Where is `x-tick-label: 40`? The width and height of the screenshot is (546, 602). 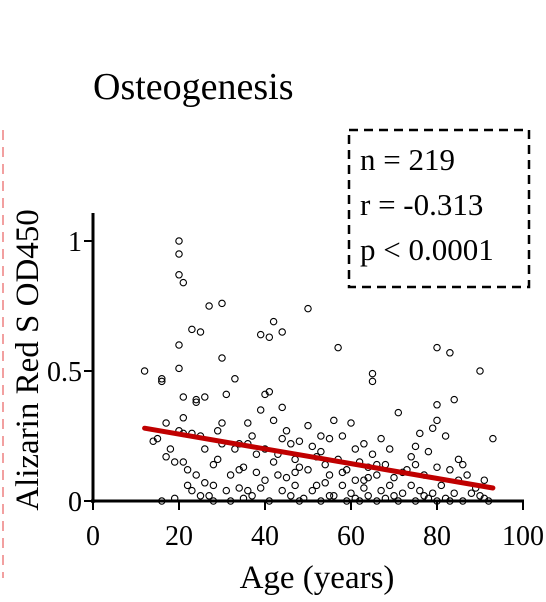
x-tick-label: 40 is located at coordinates (265, 536).